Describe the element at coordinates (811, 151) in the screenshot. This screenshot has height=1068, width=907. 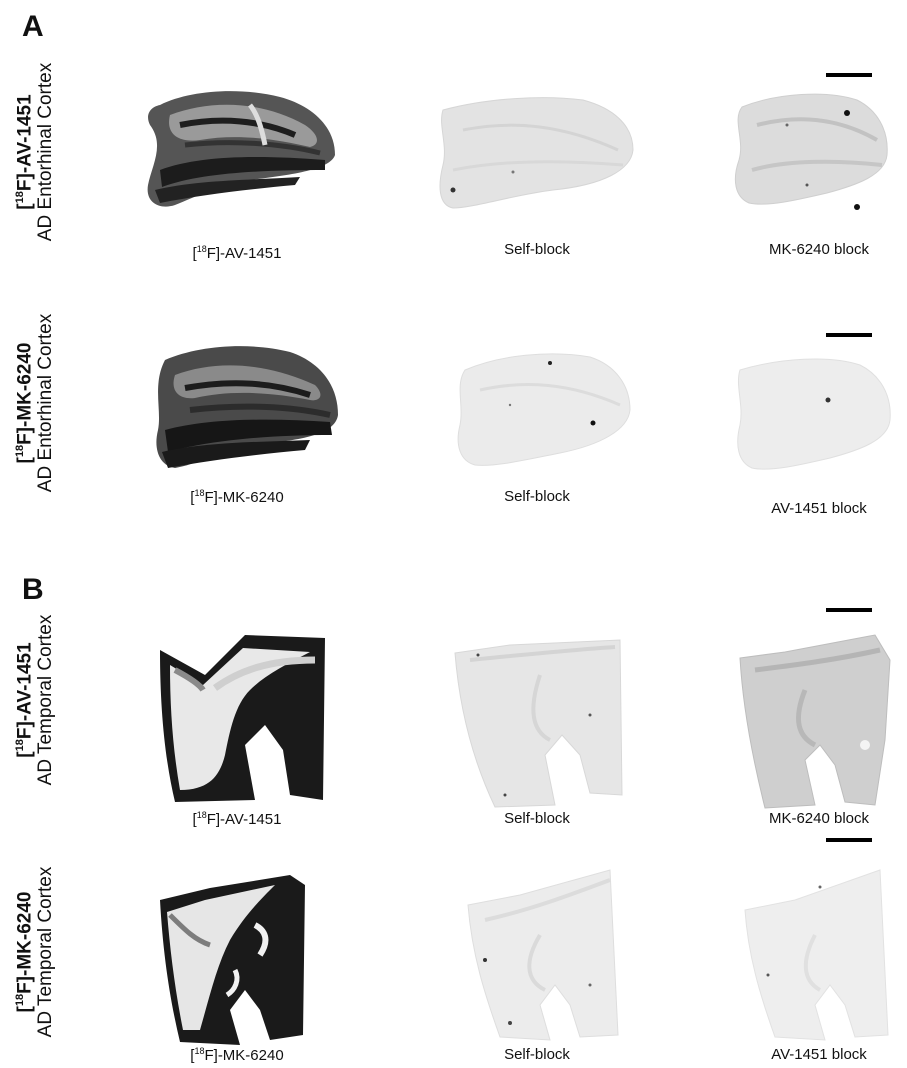
I see `tissue-image-a1-mk6240-block` at that location.